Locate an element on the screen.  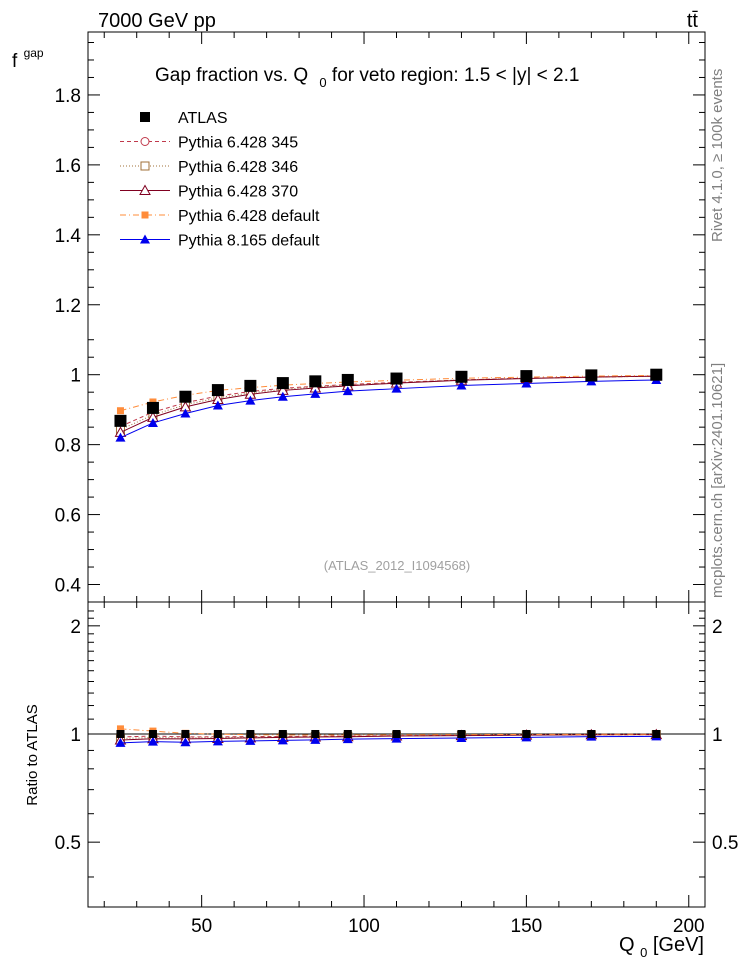
x-axis-label-unit: [GeV] is located at coordinates (678, 945).